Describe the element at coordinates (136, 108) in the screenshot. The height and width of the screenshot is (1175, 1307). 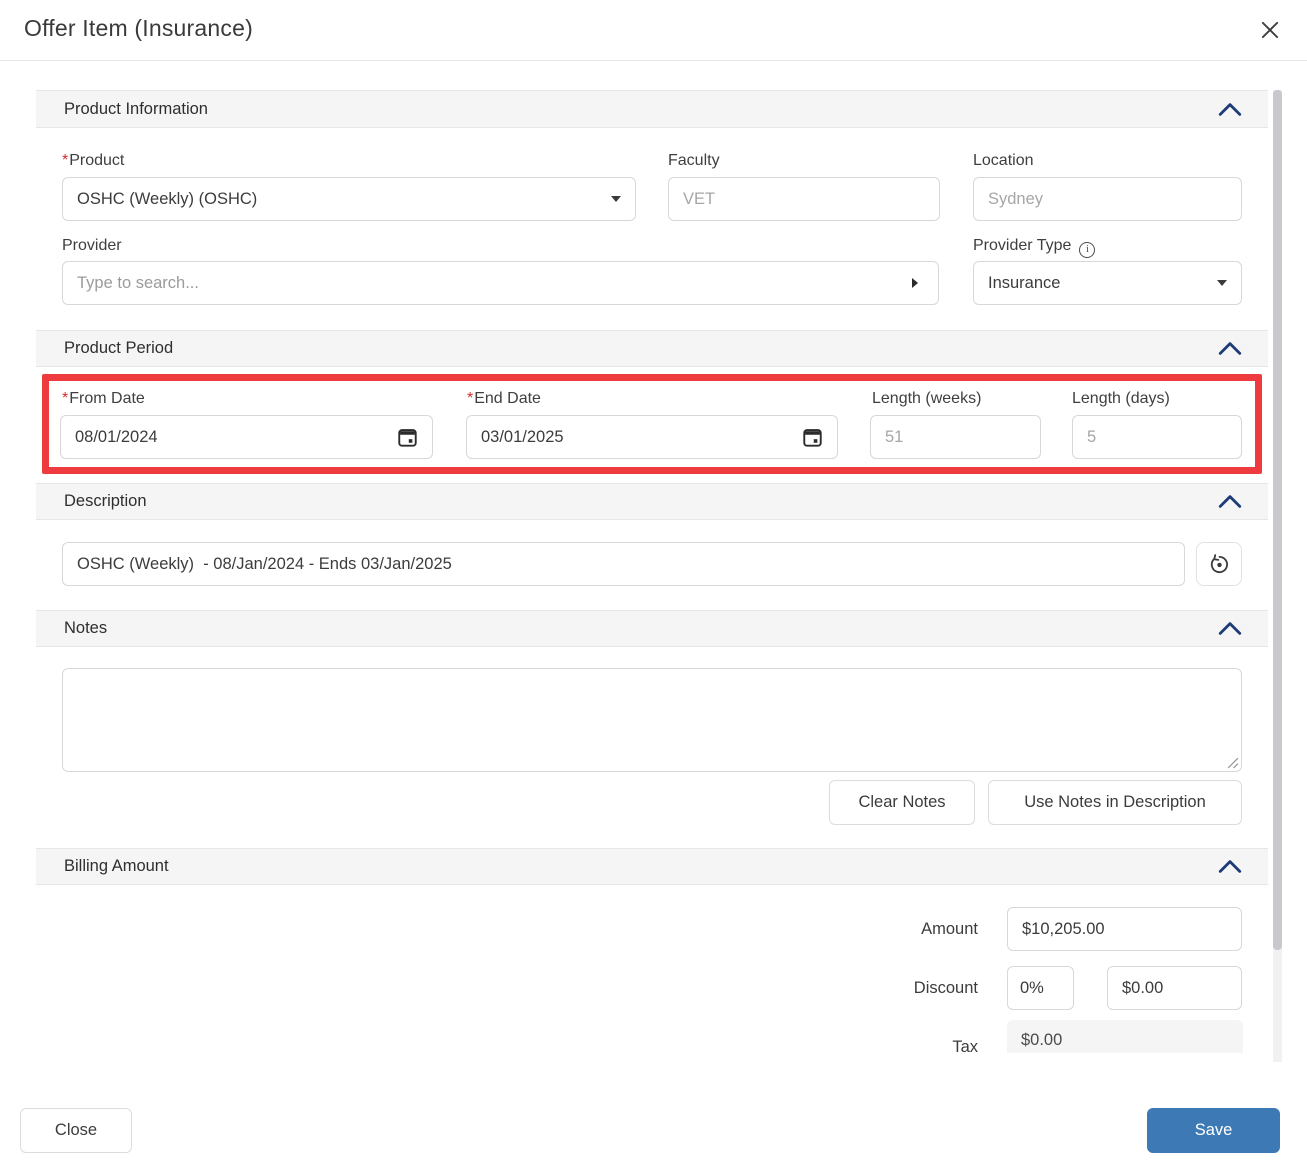
I see `section-title: Product Information` at that location.